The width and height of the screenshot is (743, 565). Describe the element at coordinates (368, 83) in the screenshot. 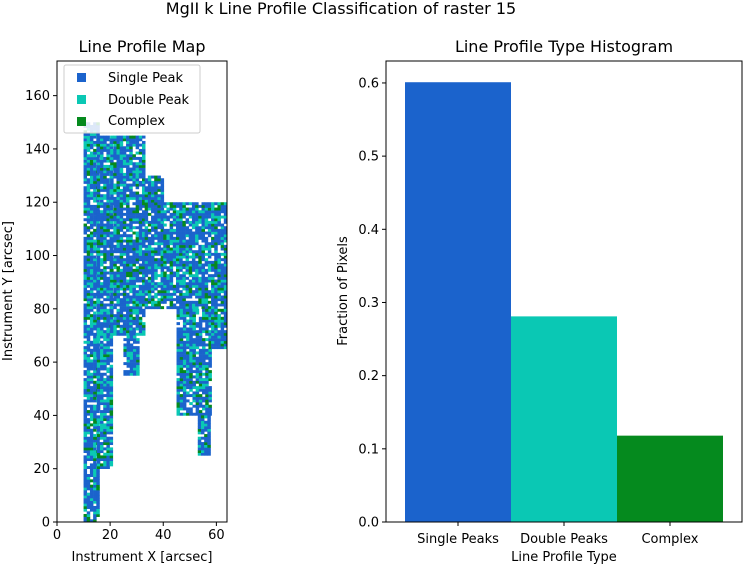

I see `hist-y-tick-label: 0.6` at that location.